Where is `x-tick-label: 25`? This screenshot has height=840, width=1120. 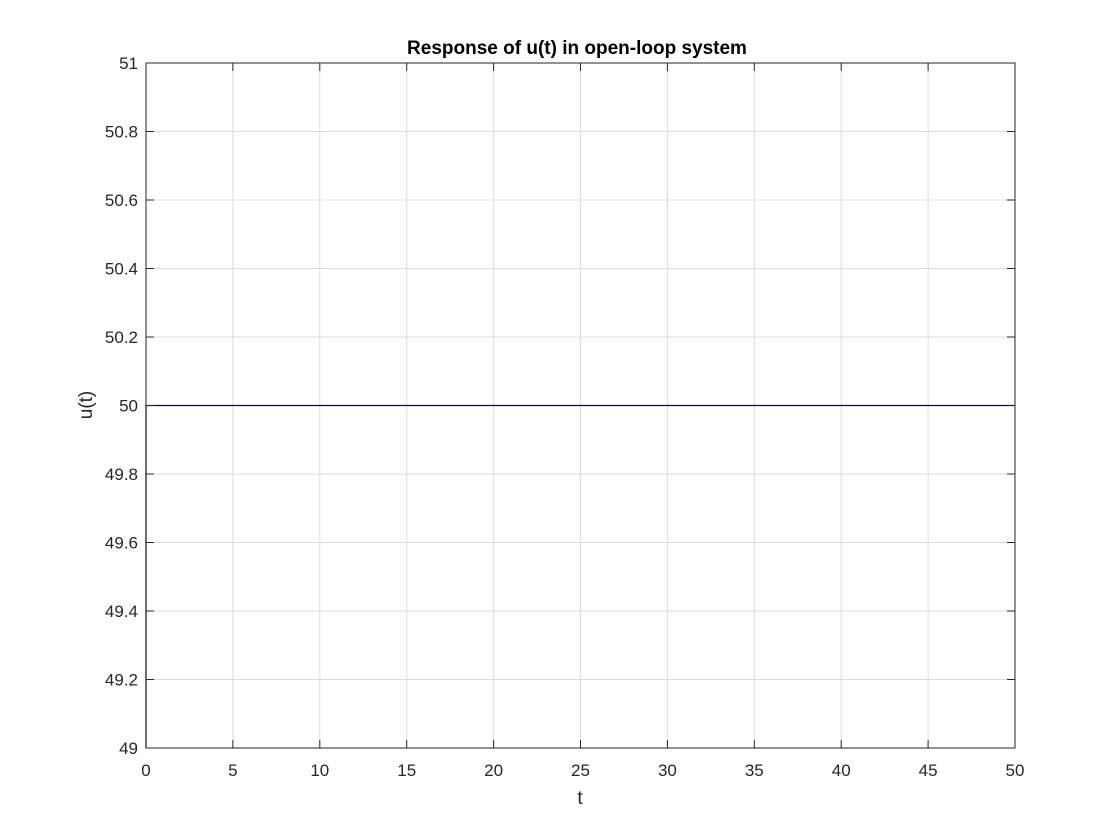
x-tick-label: 25 is located at coordinates (580, 770).